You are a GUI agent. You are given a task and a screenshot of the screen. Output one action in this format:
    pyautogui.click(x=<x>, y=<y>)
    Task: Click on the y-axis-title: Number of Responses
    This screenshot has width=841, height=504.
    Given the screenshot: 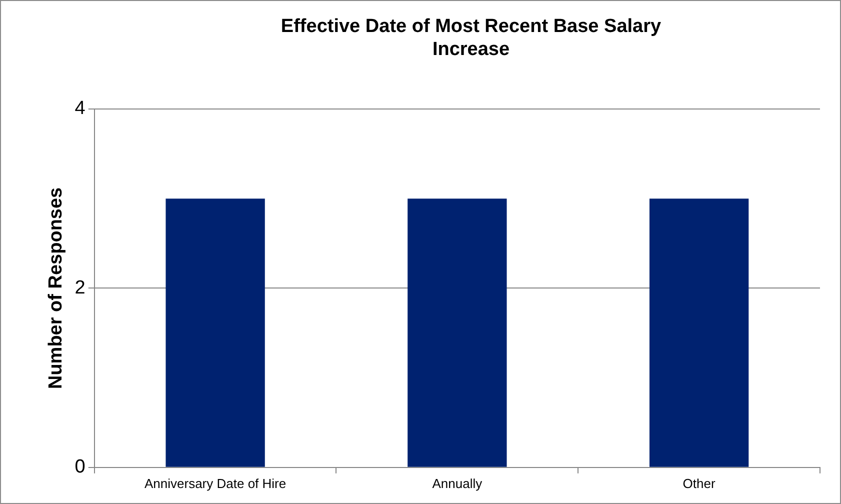 What is the action you would take?
    pyautogui.click(x=56, y=288)
    